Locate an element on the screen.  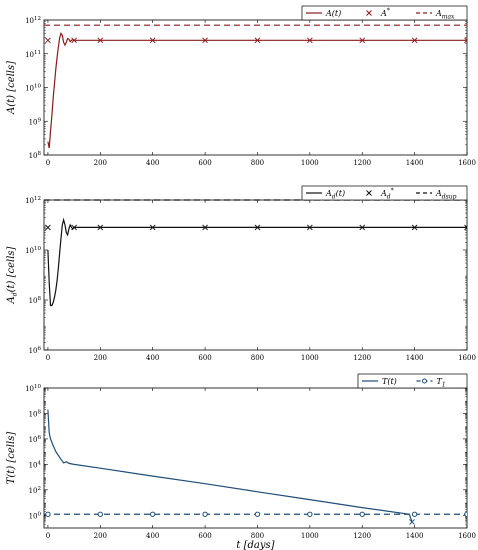
legend-label: Ad(t) is located at coordinates (335, 195).